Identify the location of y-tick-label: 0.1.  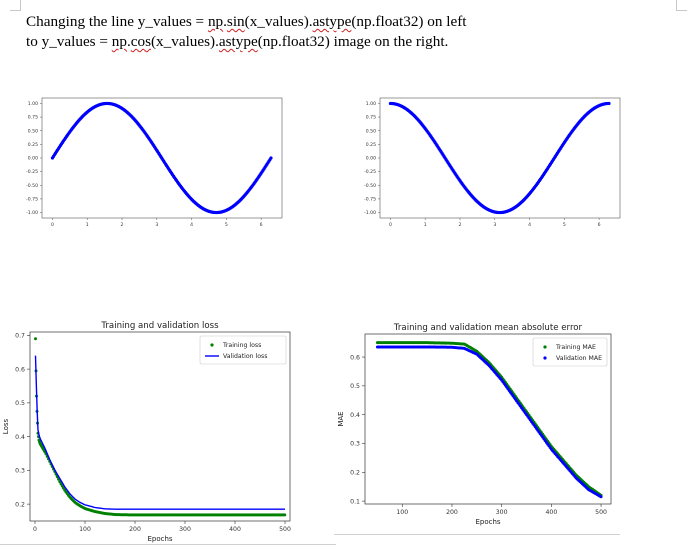
(355, 501).